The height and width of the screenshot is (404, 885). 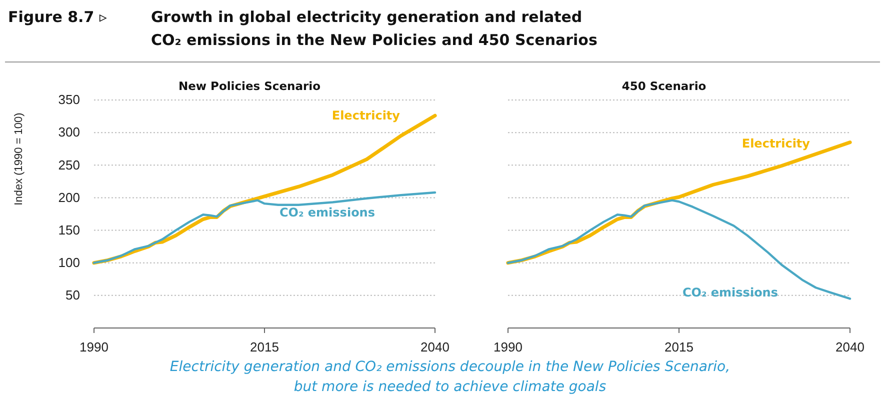 I want to click on chart-title: 450 Scenario, so click(x=664, y=86).